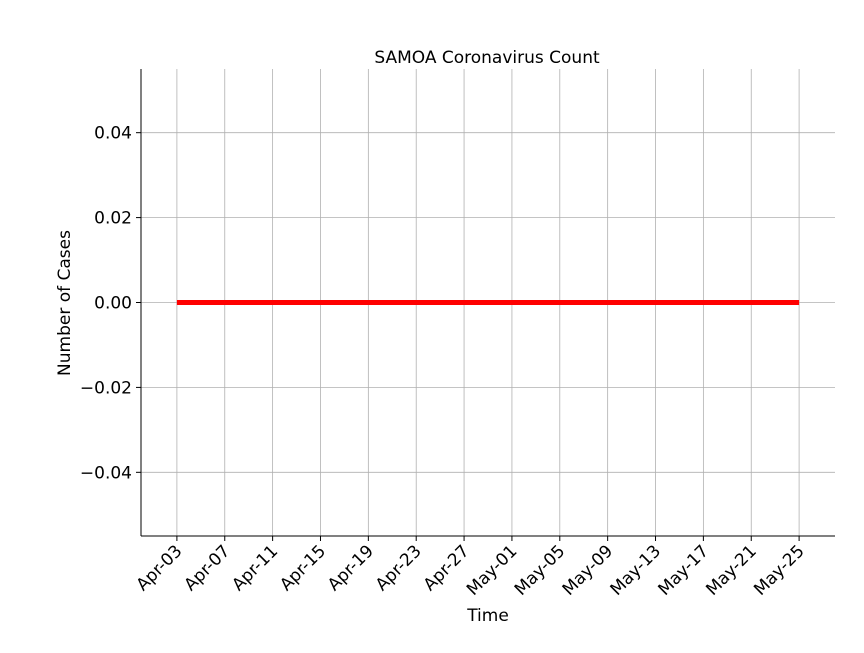 This screenshot has height=653, width=864. What do you see at coordinates (636, 570) in the screenshot?
I see `x-tick-label: May-13` at bounding box center [636, 570].